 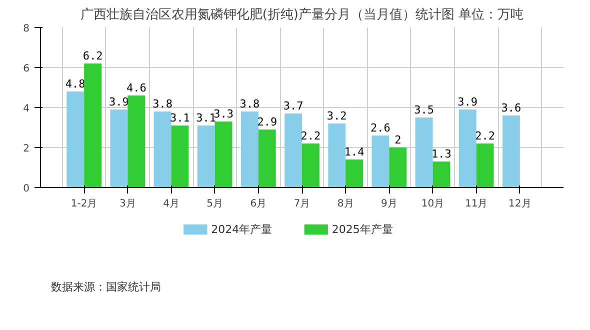 What do you see at coordinates (26, 109) in the screenshot?
I see `y-tick-label: 4` at bounding box center [26, 109].